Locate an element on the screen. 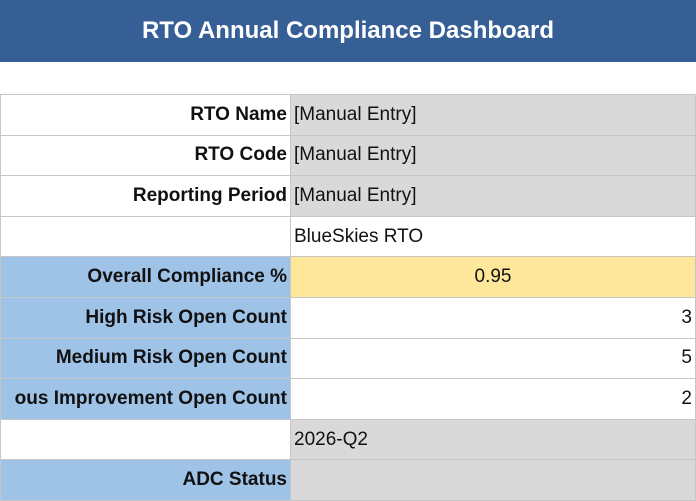 The image size is (696, 501). row-value is located at coordinates (493, 480).